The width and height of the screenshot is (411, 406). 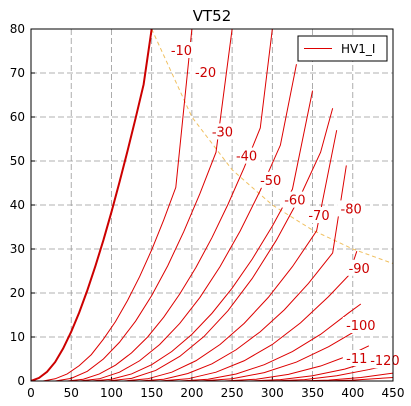 What do you see at coordinates (270, 342) in the screenshot?
I see `plate-curve` at bounding box center [270, 342].